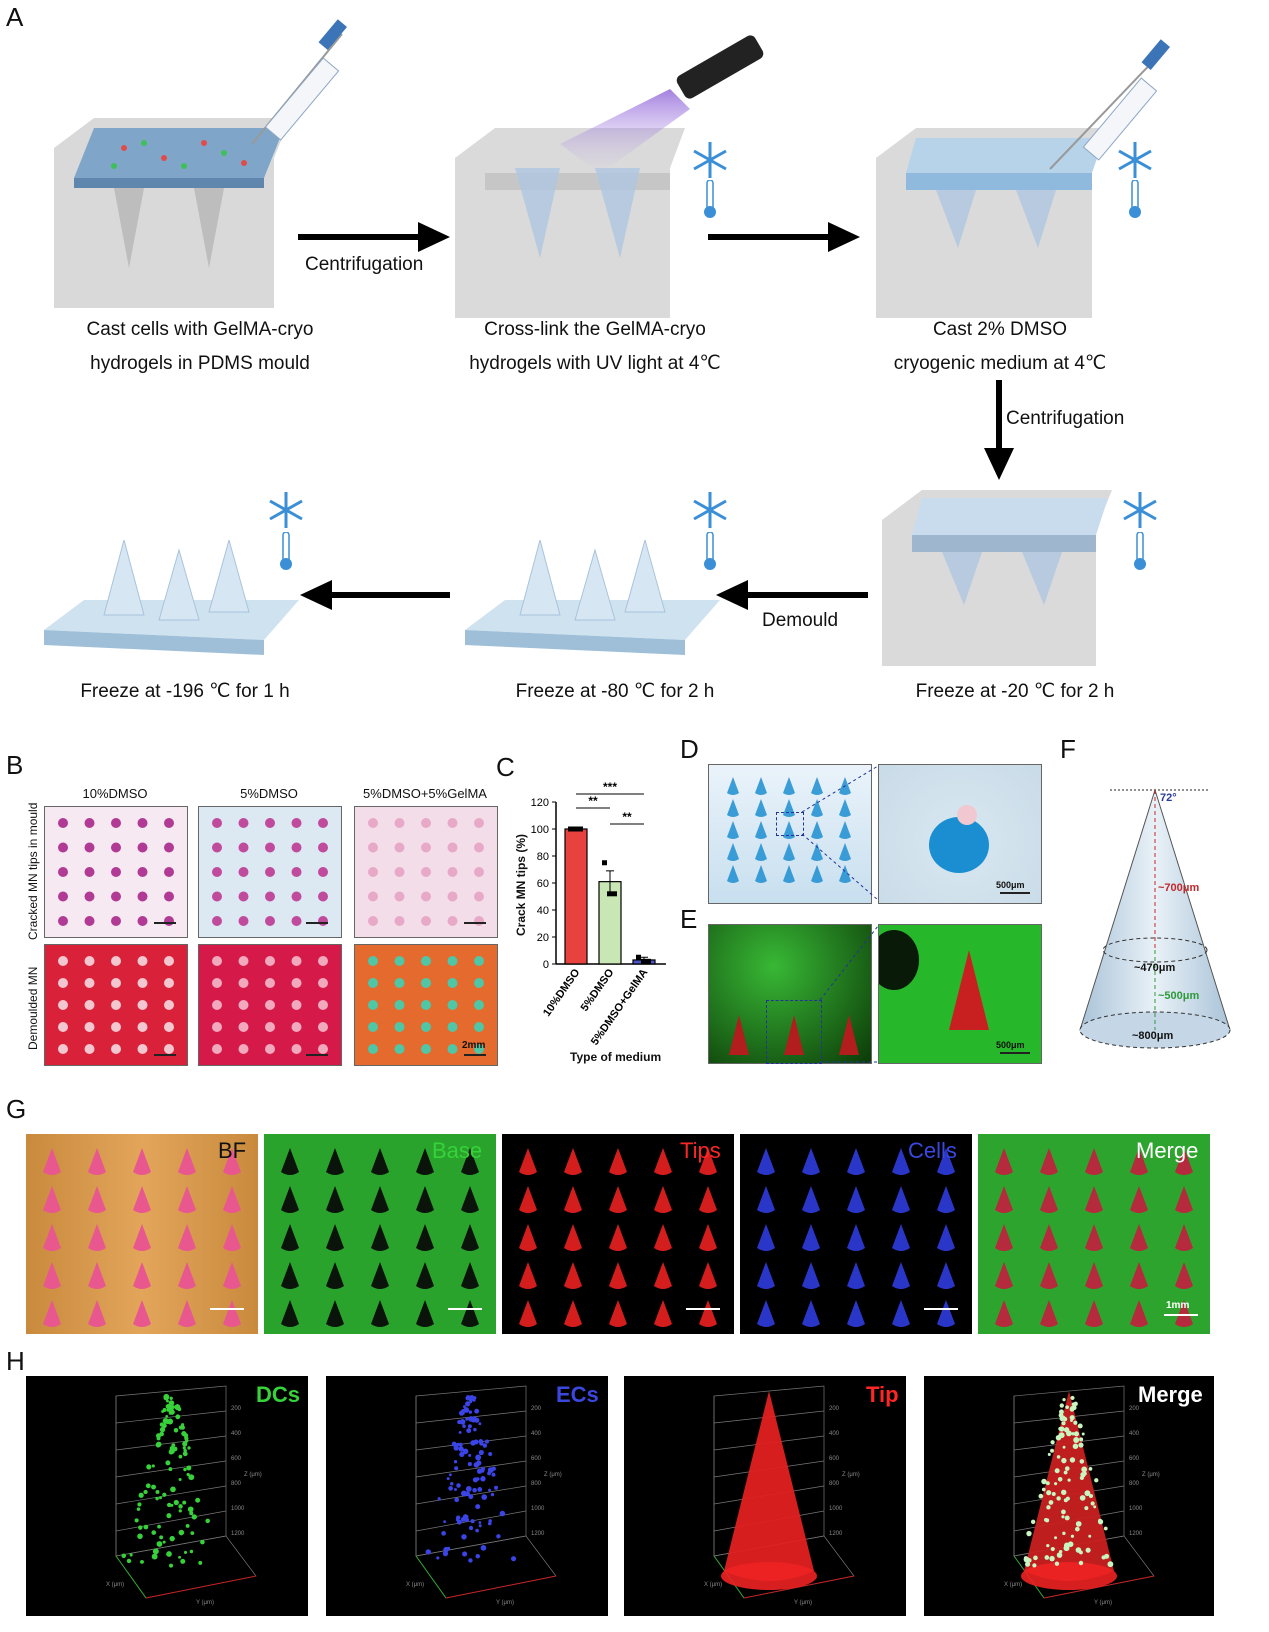 The height and width of the screenshot is (1632, 1269). What do you see at coordinates (171, 602) in the screenshot?
I see `microneedle-patch-step6` at bounding box center [171, 602].